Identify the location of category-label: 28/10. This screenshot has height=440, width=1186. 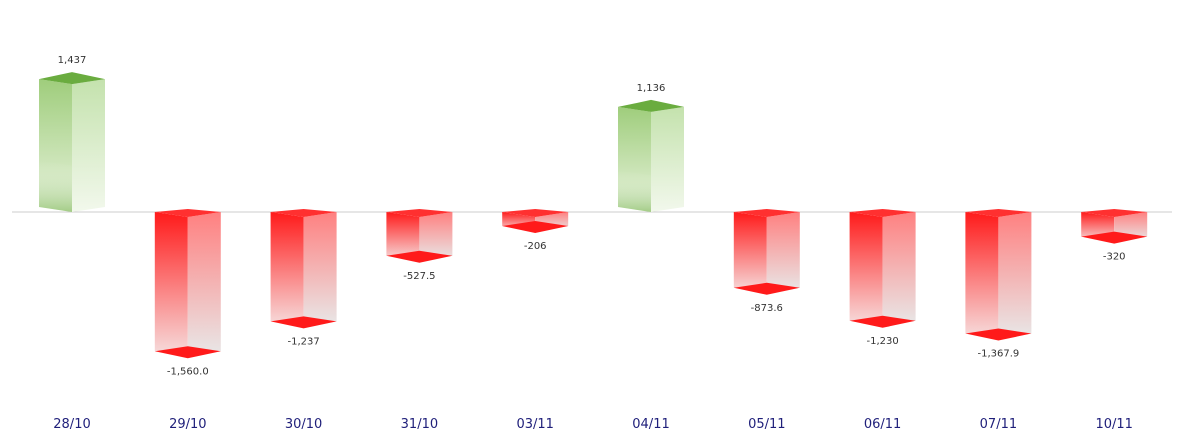
(71, 424).